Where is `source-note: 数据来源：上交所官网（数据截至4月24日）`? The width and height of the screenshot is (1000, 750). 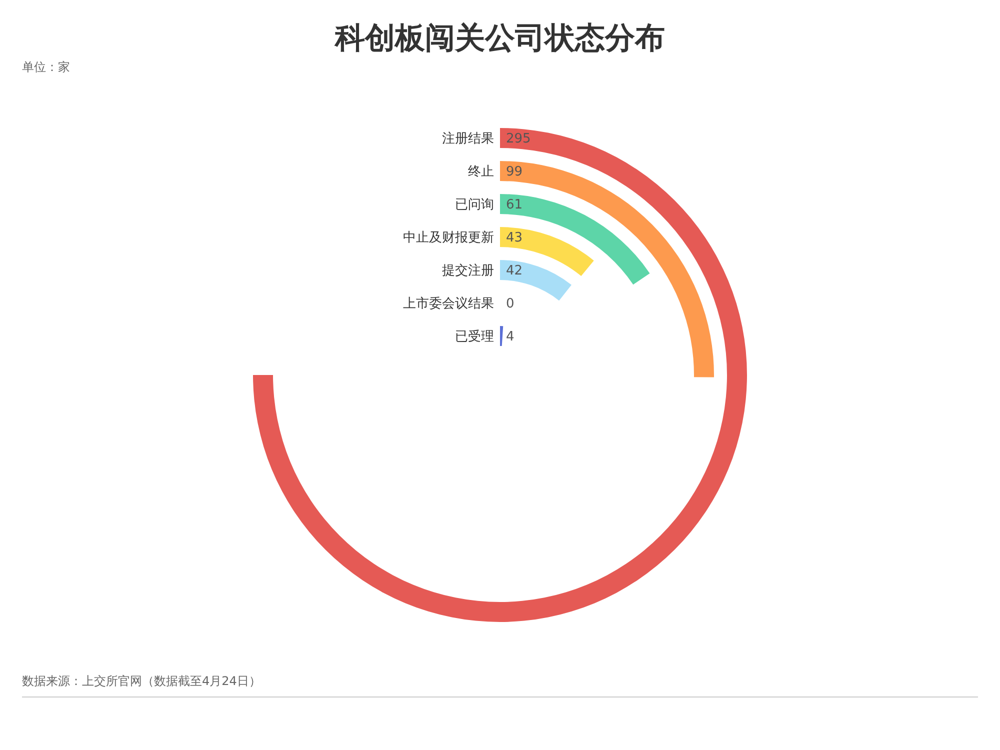
source-note: 数据来源：上交所官网（数据截至4月24日） is located at coordinates (141, 681).